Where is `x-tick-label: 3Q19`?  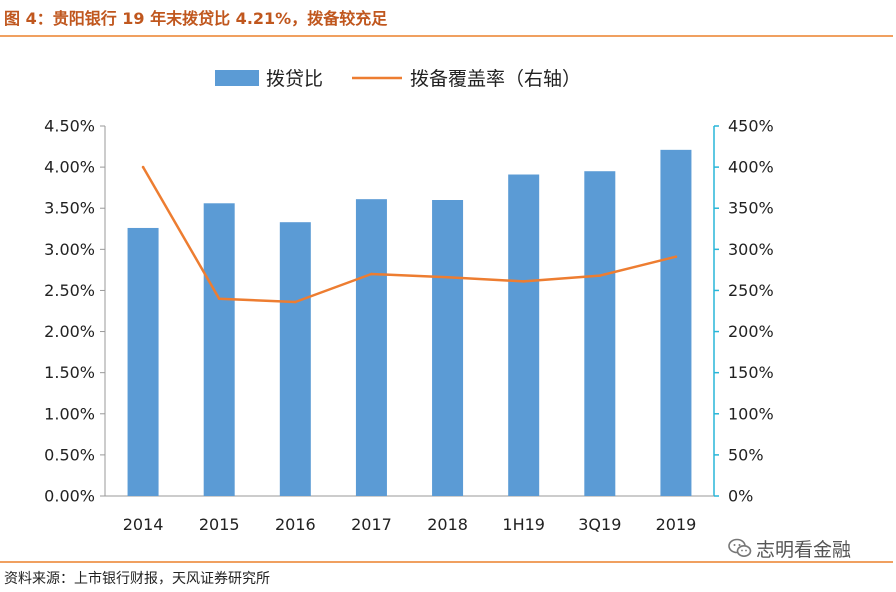
x-tick-label: 3Q19 is located at coordinates (599, 524).